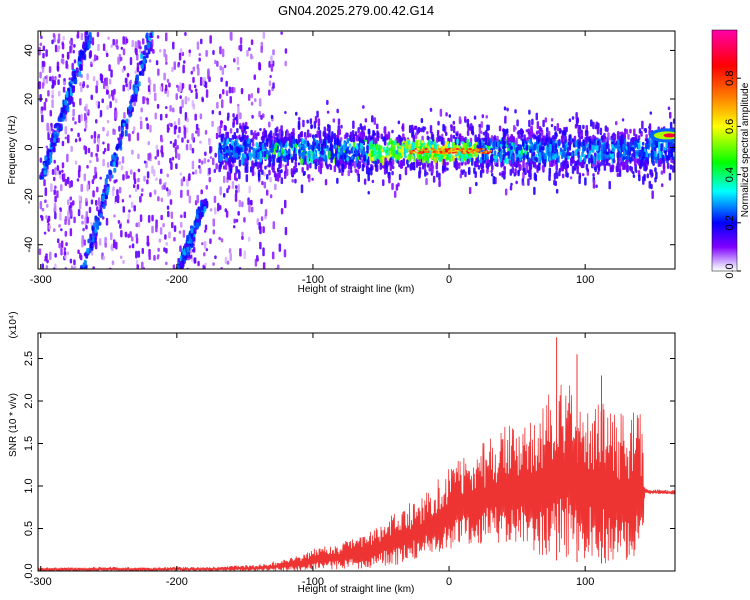  I want to click on colorbar-tick-label: 0.8, so click(730, 78).